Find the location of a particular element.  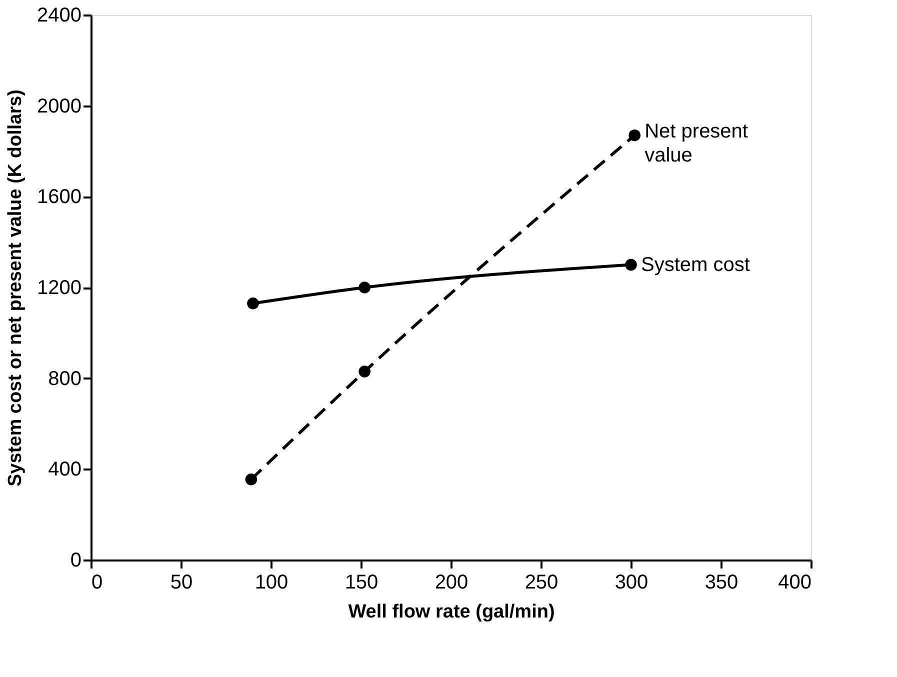

series-label: Net present value is located at coordinates (696, 143).